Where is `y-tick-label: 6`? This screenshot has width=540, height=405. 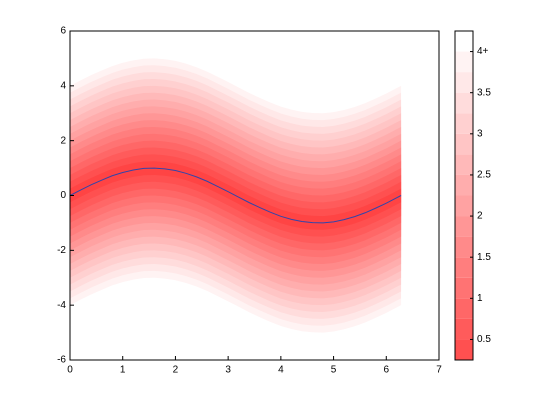 y-tick-label: 6 is located at coordinates (63, 31).